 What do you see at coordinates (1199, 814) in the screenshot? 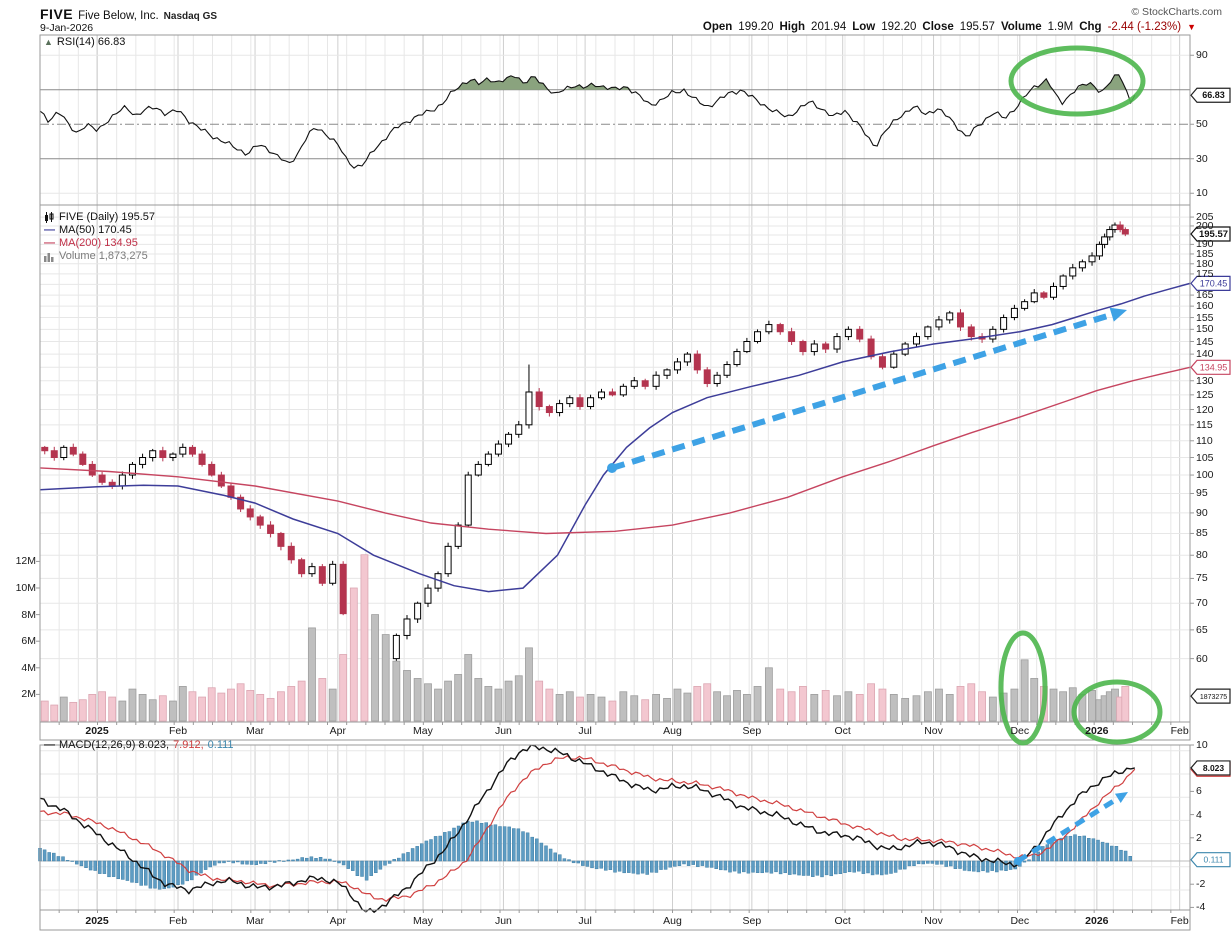
I see `macd-axis-label: 4` at bounding box center [1199, 814].